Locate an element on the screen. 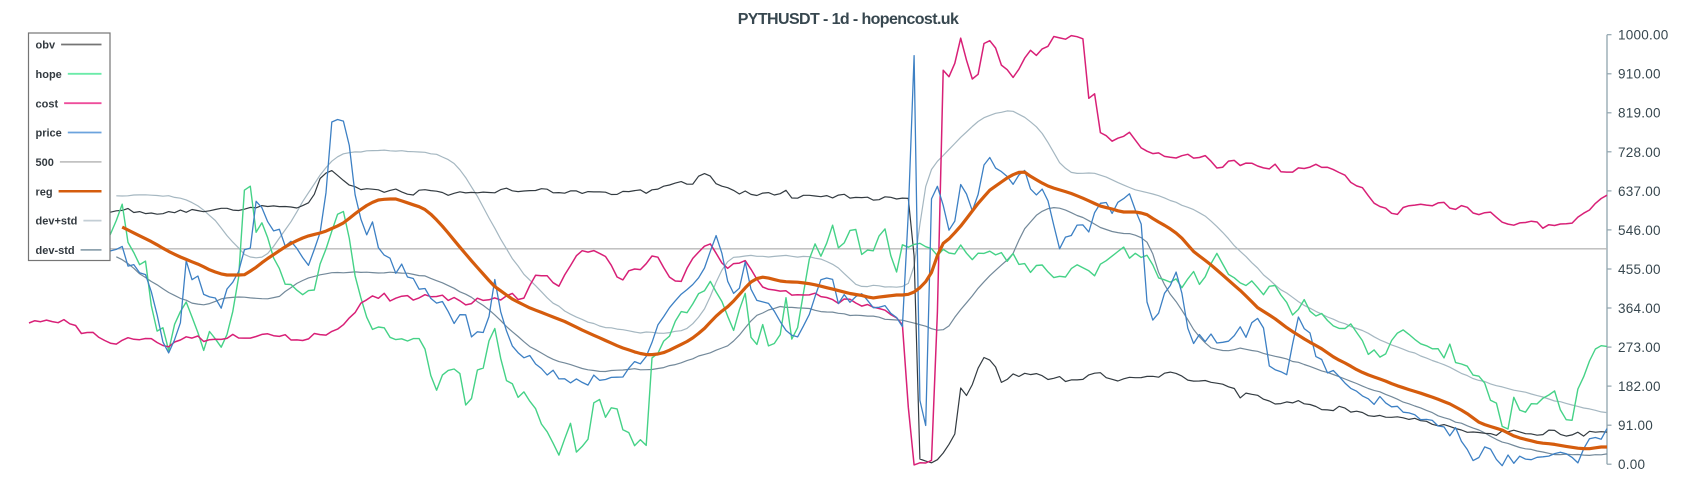 The image size is (1700, 500). svg-text: 728.00 is located at coordinates (1639, 152).